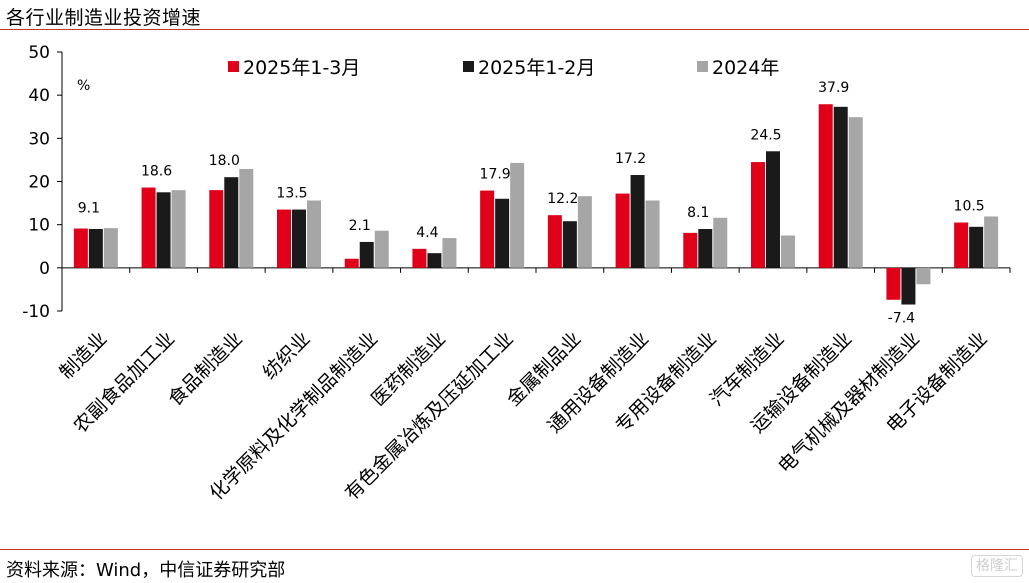 This screenshot has height=583, width=1029. Describe the element at coordinates (104, 18) in the screenshot. I see `chart-title: 各行业制造业投资增速` at that location.